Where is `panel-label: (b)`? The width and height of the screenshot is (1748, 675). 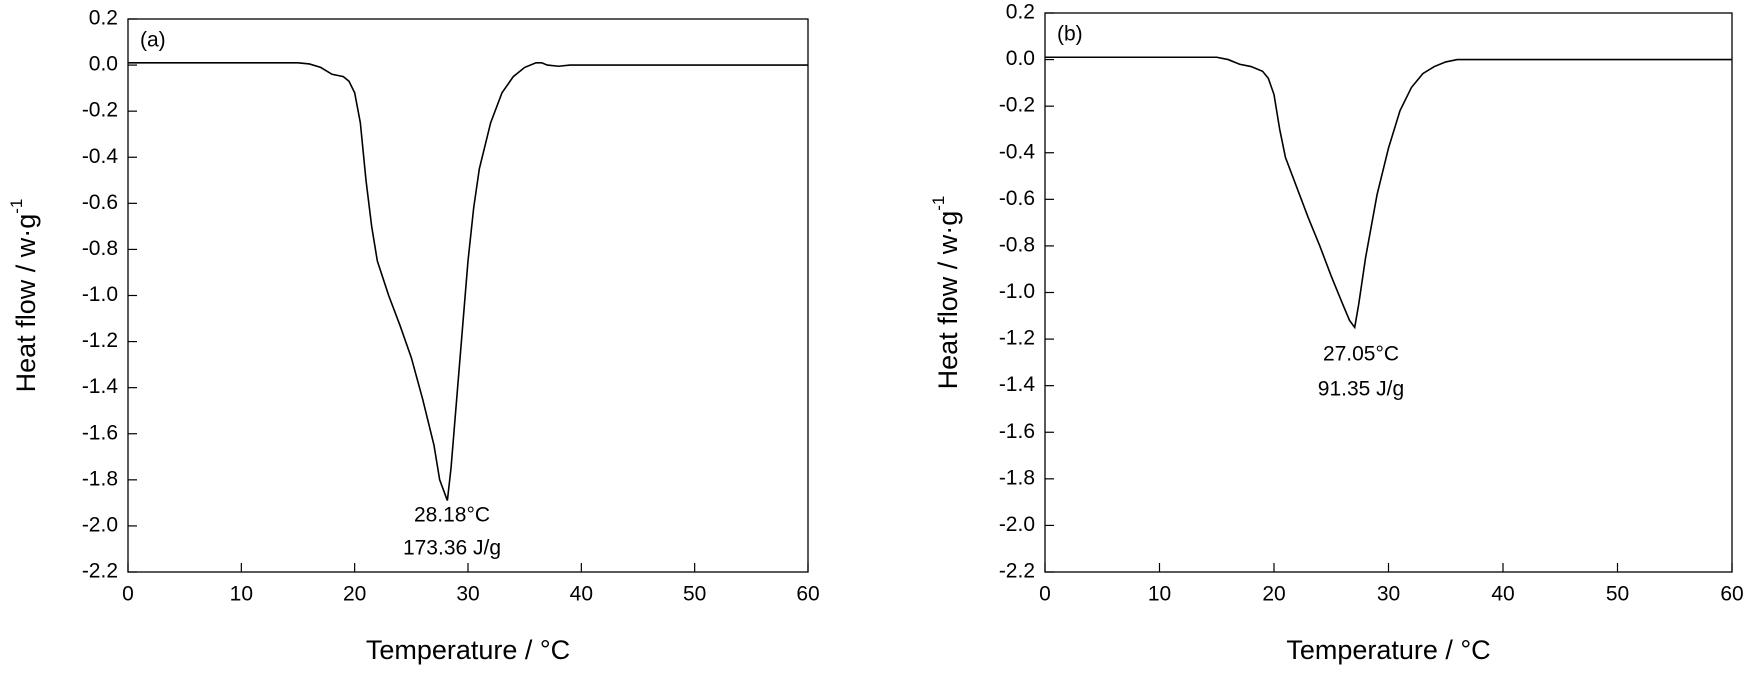
panel-label: (b) is located at coordinates (1070, 34).